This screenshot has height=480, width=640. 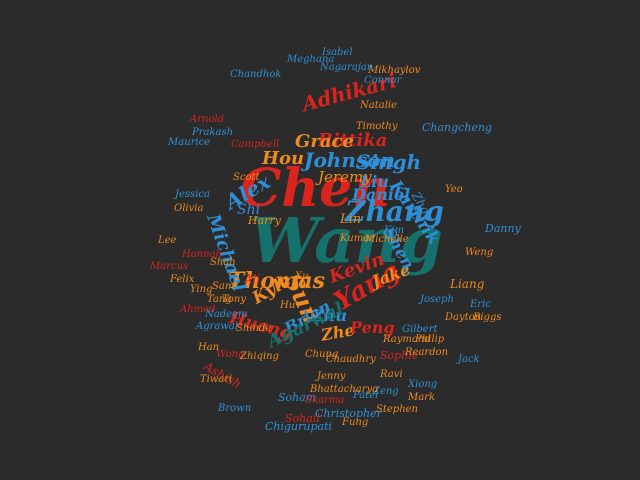 What do you see at coordinates (249, 210) in the screenshot?
I see `word-shi: Shi` at bounding box center [249, 210].